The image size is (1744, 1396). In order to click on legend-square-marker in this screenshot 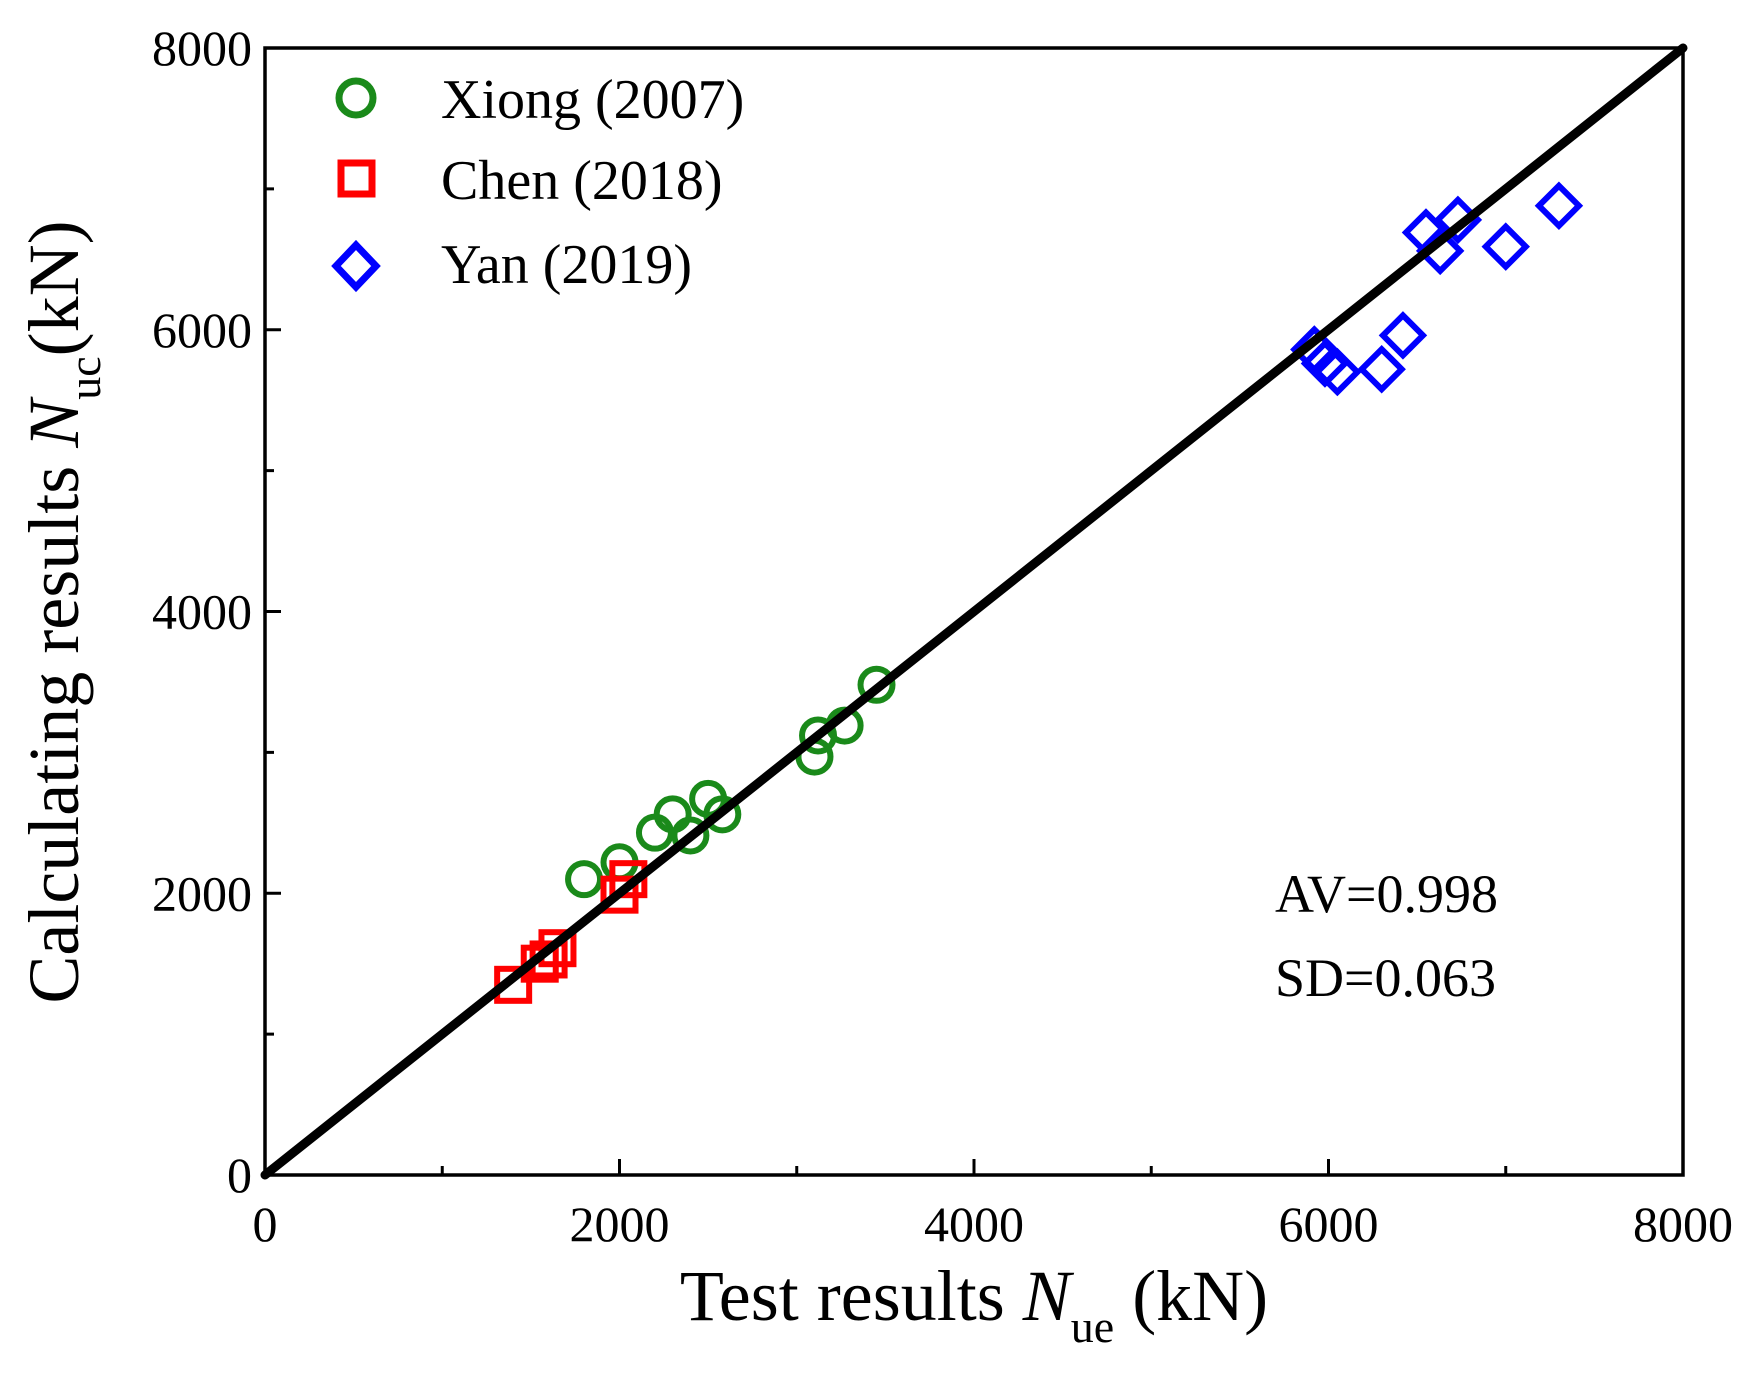, I will do `click(356, 178)`.